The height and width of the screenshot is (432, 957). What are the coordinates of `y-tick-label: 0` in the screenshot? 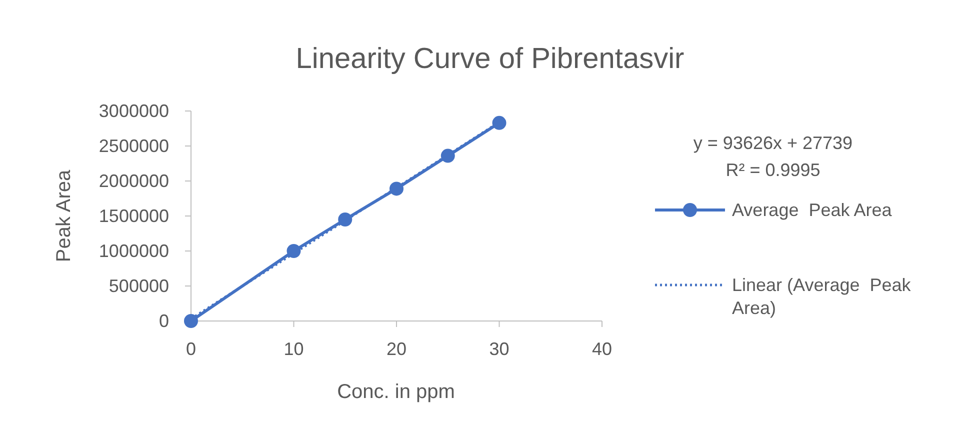 It's located at (163, 321).